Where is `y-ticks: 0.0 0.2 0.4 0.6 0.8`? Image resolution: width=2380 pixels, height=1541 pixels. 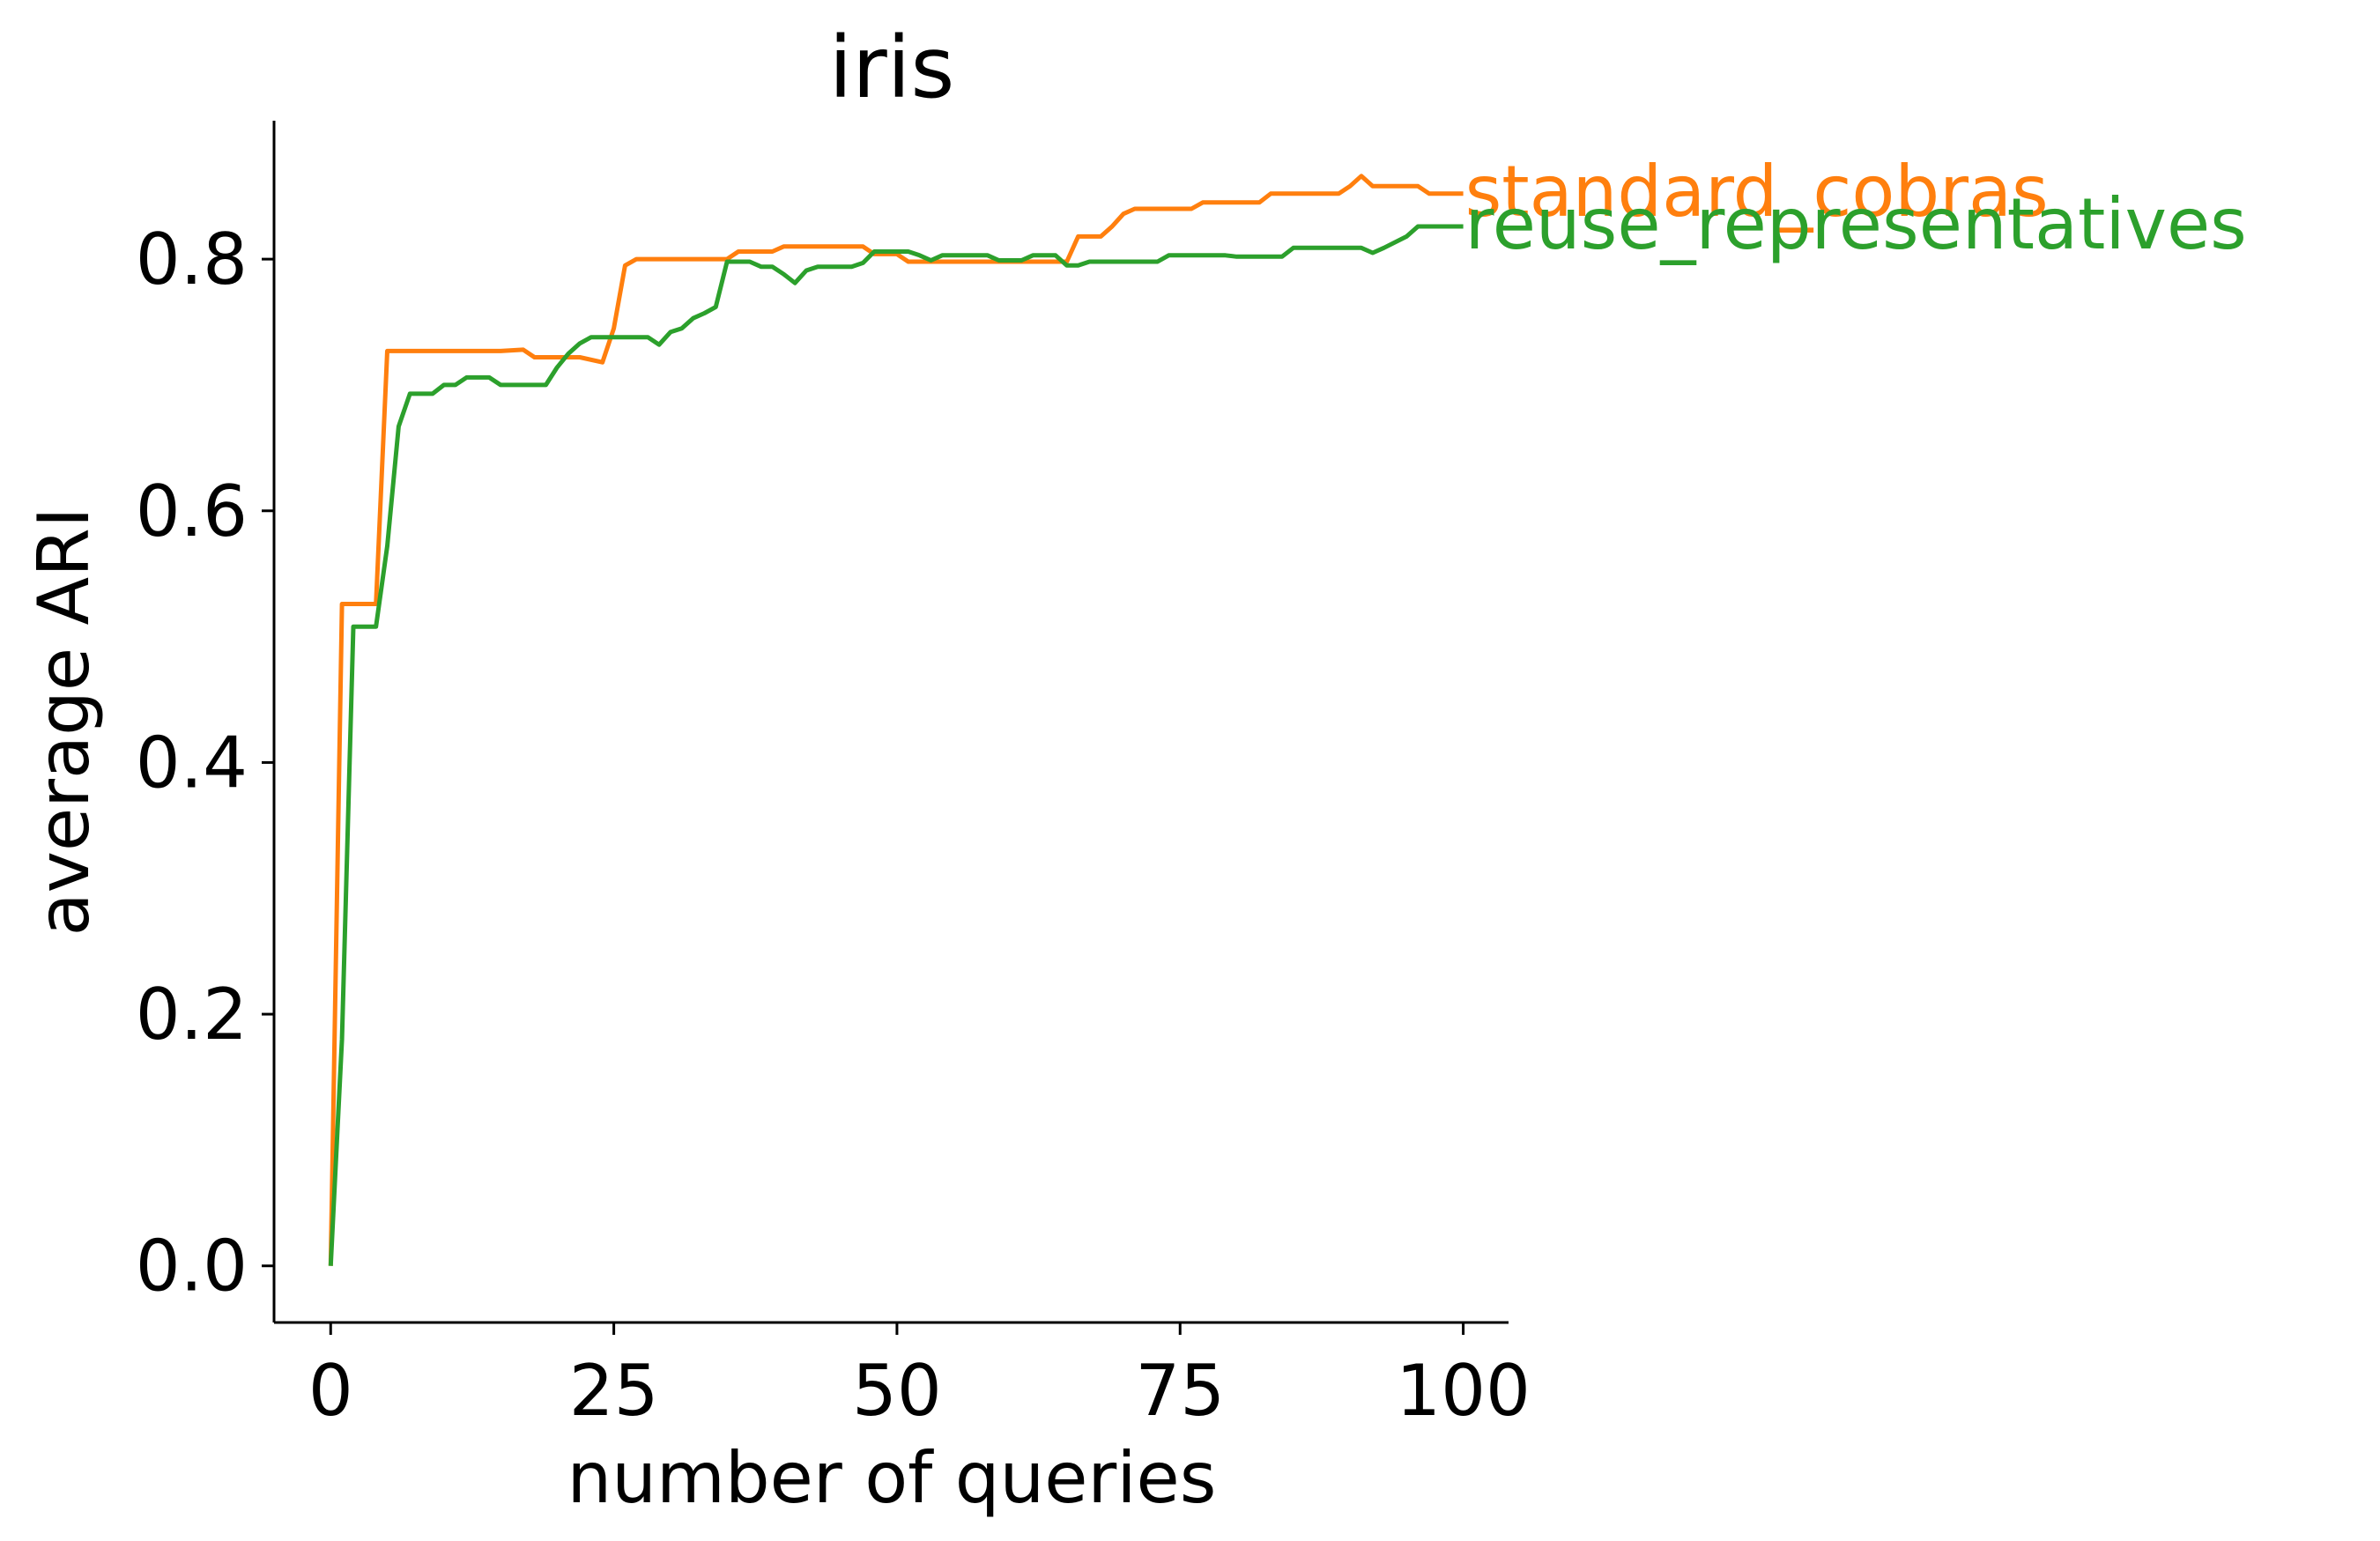 y-ticks: 0.0 0.2 0.4 0.6 0.8 is located at coordinates (205, 763).